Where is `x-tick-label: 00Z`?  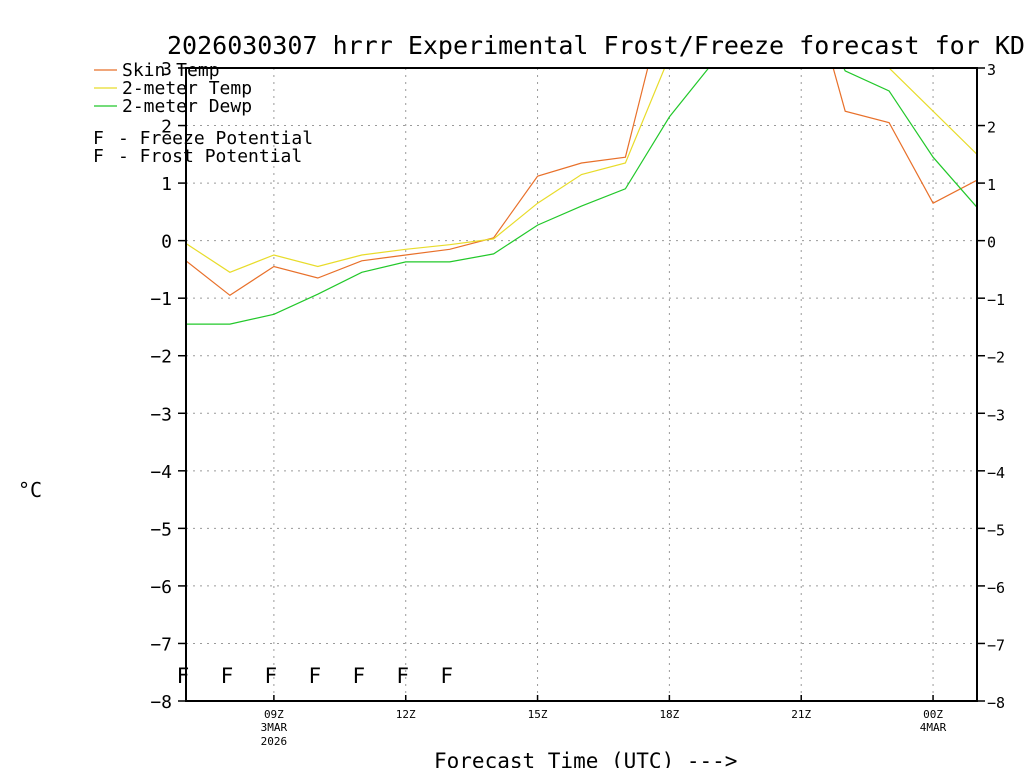 x-tick-label: 00Z is located at coordinates (933, 714).